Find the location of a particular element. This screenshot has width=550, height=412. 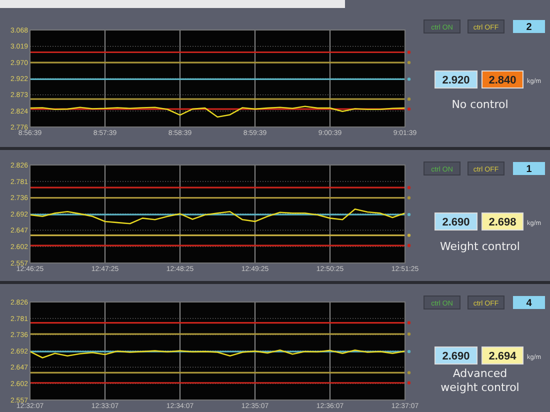

text: Weight control is located at coordinates (480, 246).